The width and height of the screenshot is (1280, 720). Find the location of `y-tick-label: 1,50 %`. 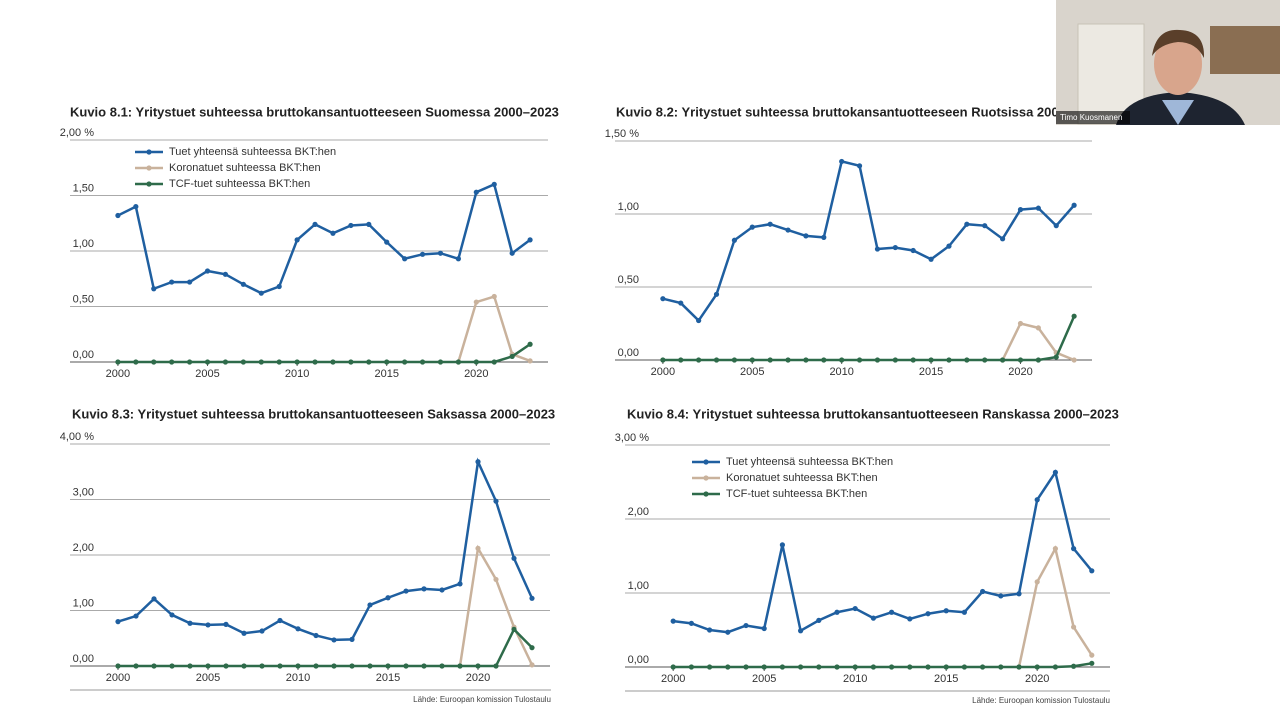

y-tick-label: 1,50 % is located at coordinates (622, 134).